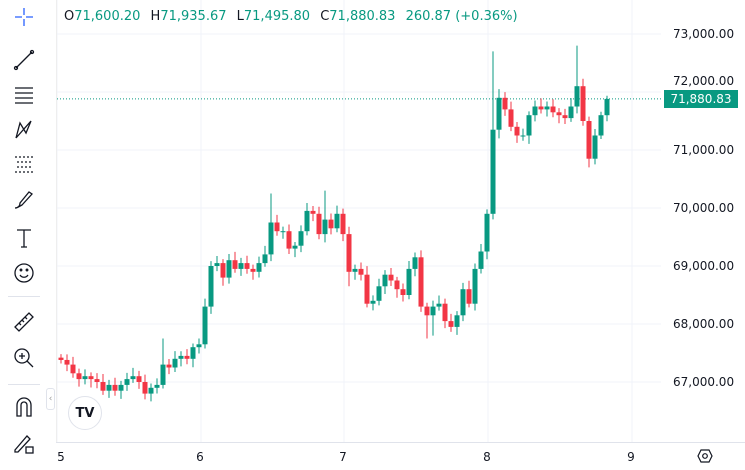 Image resolution: width=745 pixels, height=470 pixels. Describe the element at coordinates (24, 273) in the screenshot. I see `emoji-tool` at that location.